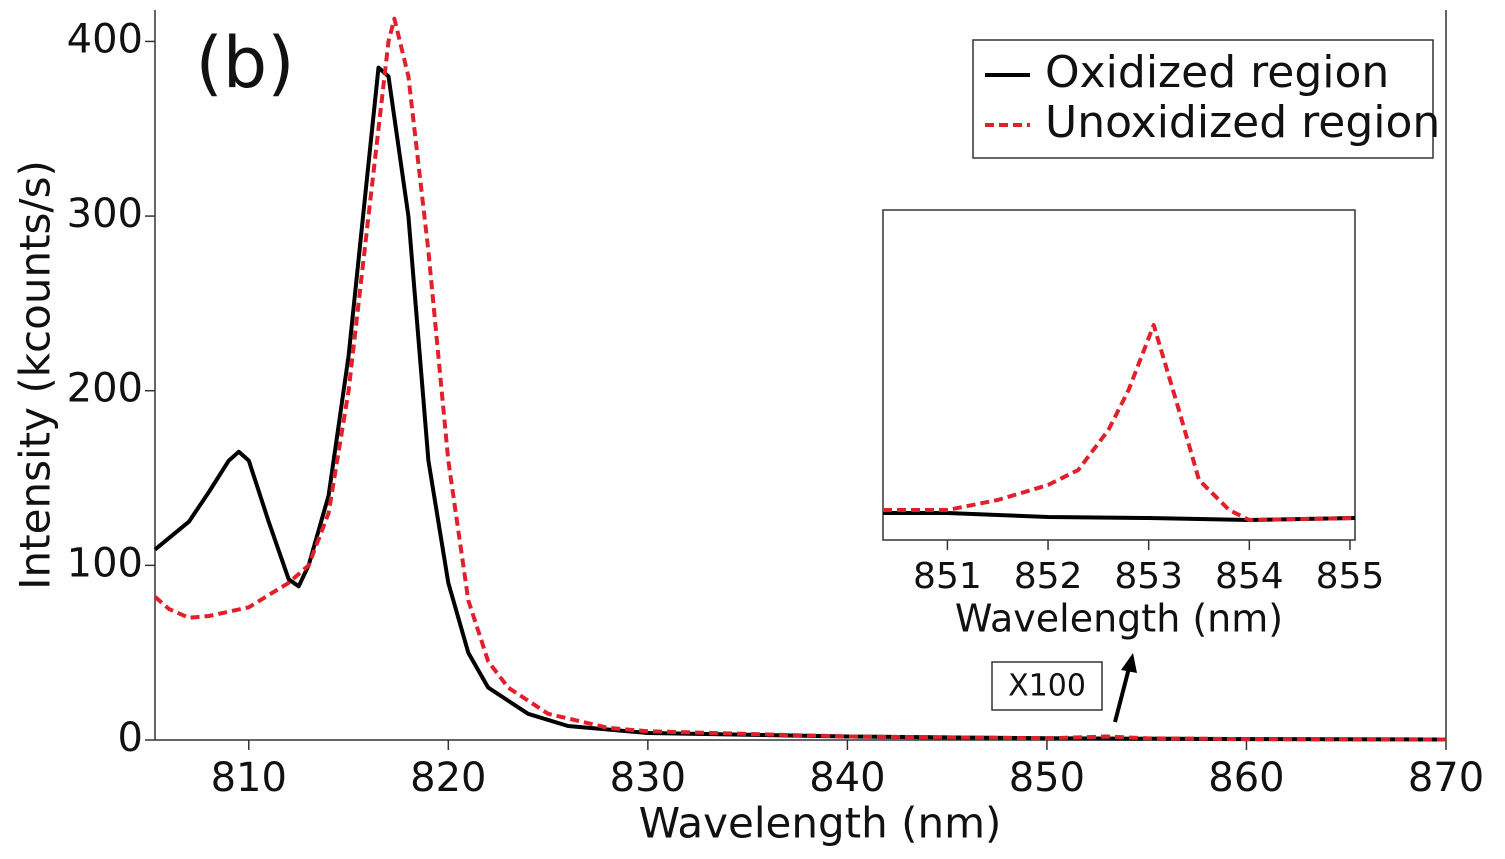 This screenshot has height=859, width=1505. What do you see at coordinates (105, 39) in the screenshot?
I see `y-tick-label: 400` at bounding box center [105, 39].